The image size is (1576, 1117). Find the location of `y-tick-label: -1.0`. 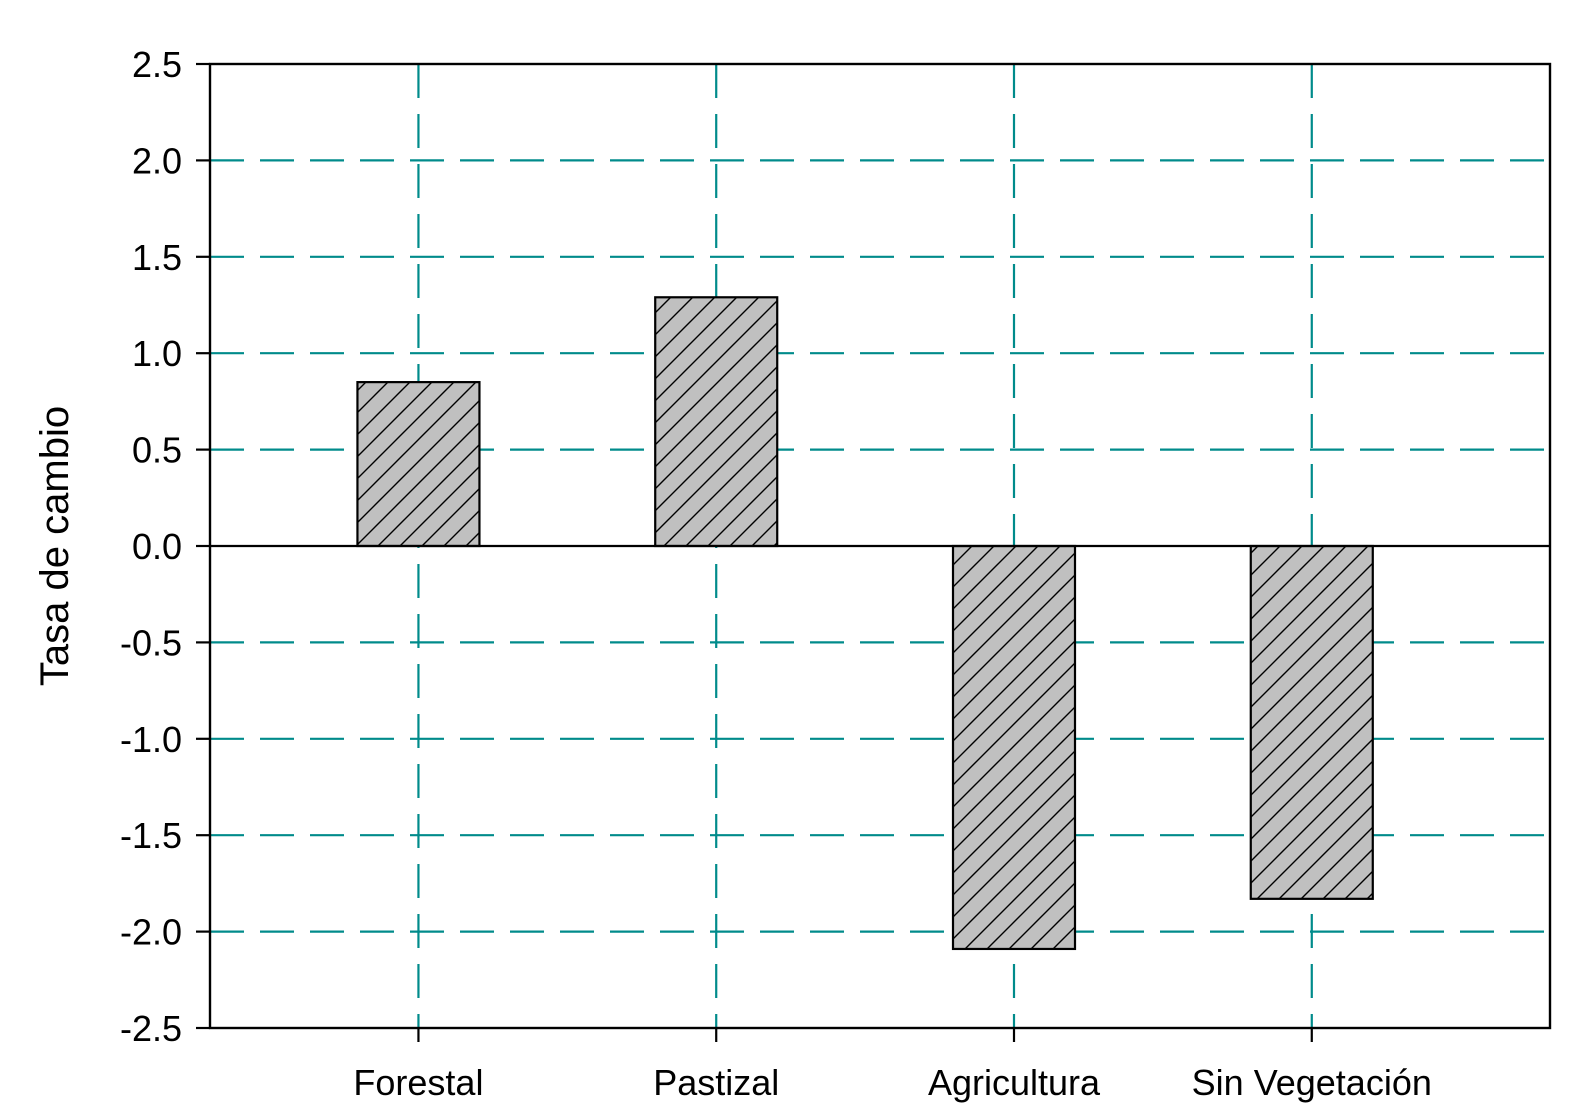

y-tick-label: -1.0 is located at coordinates (151, 739).